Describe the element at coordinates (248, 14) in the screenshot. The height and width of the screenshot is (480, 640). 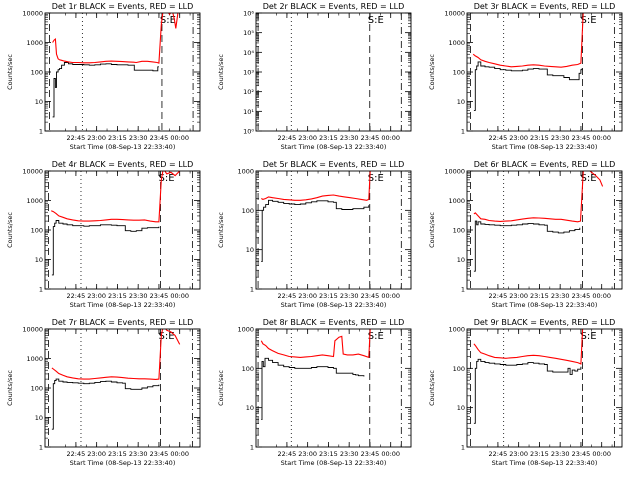
I see `y-tick-label: 10⁶` at that location.